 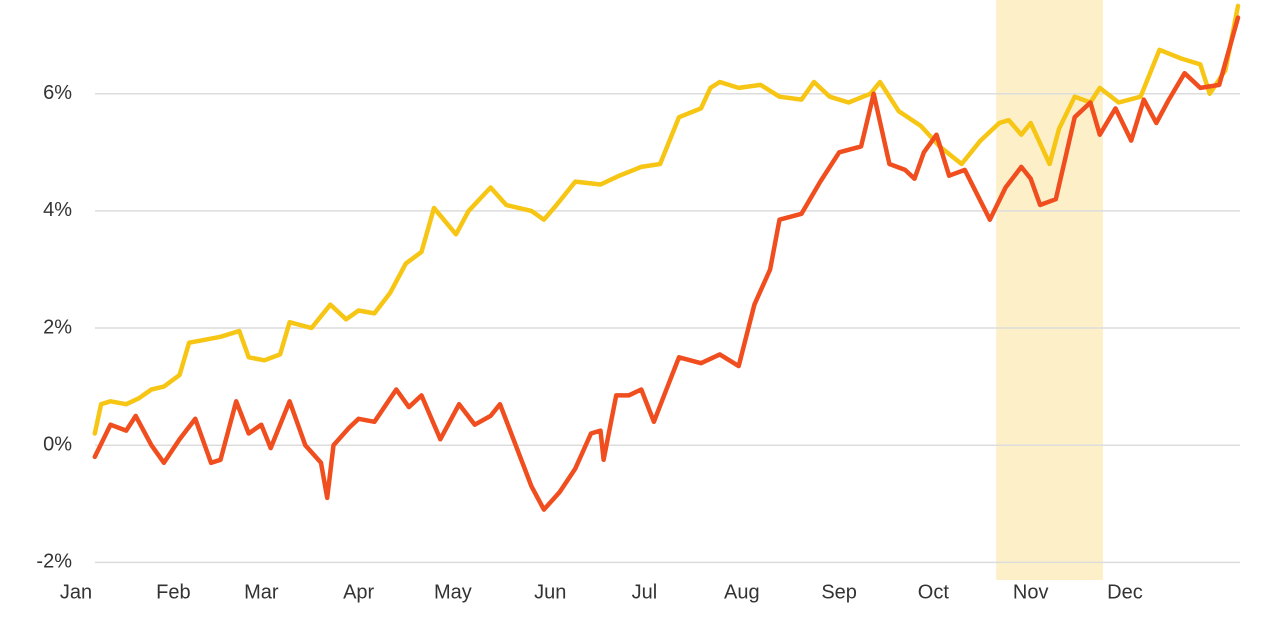 What do you see at coordinates (57, 444) in the screenshot?
I see `y-tick-label: 0%` at bounding box center [57, 444].